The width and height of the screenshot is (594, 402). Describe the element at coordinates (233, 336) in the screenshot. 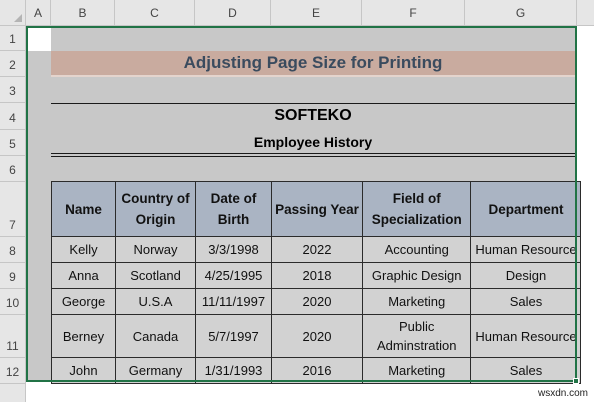

I see `cell-dob: 5/7/1997` at that location.